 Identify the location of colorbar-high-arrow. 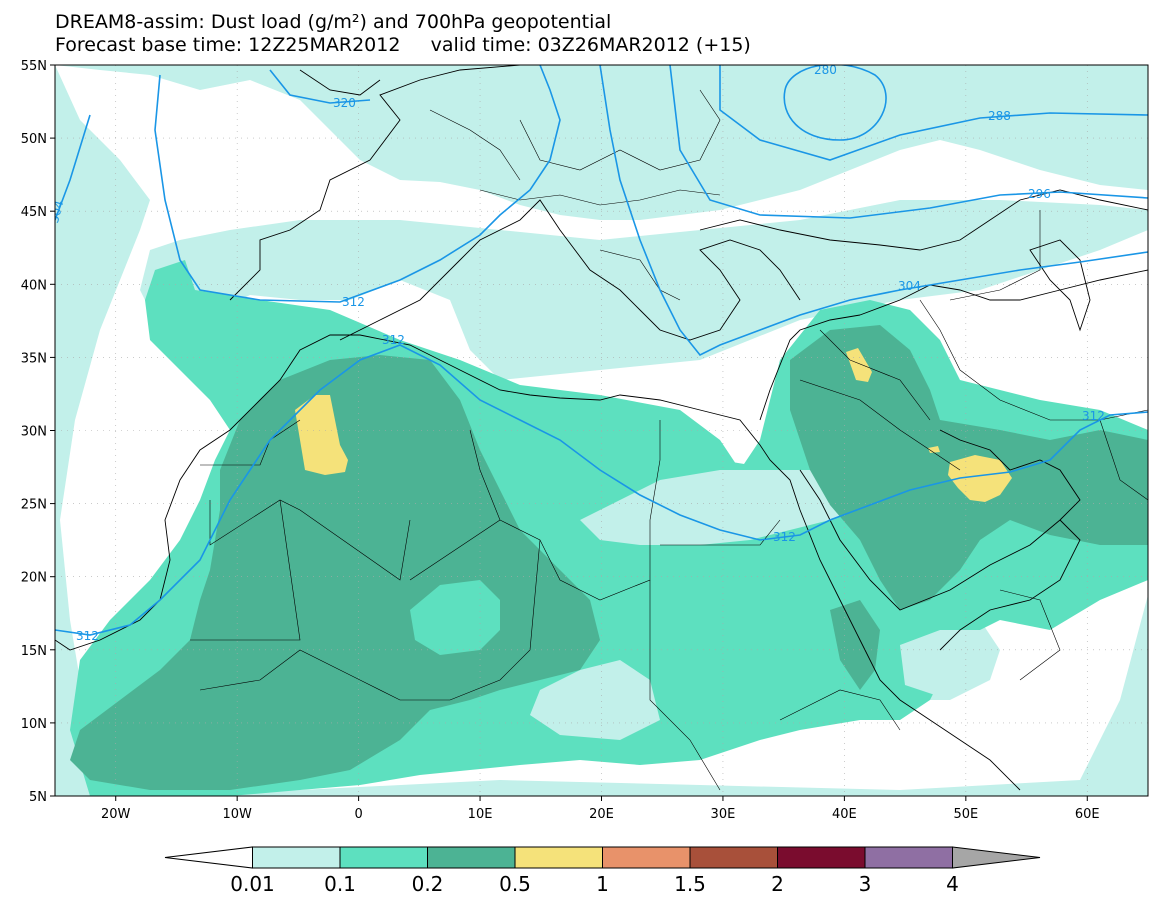
(996, 857).